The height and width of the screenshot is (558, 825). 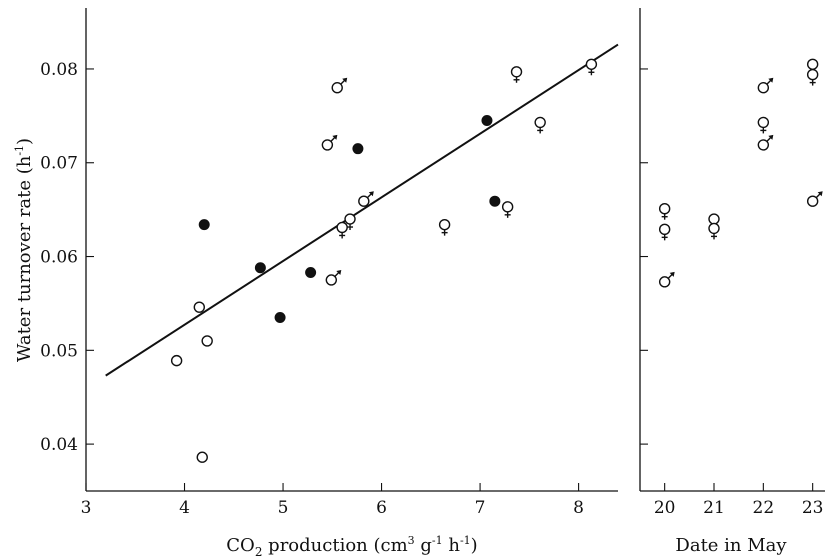 I want to click on left-x-tick-label: 8, so click(x=578, y=508).